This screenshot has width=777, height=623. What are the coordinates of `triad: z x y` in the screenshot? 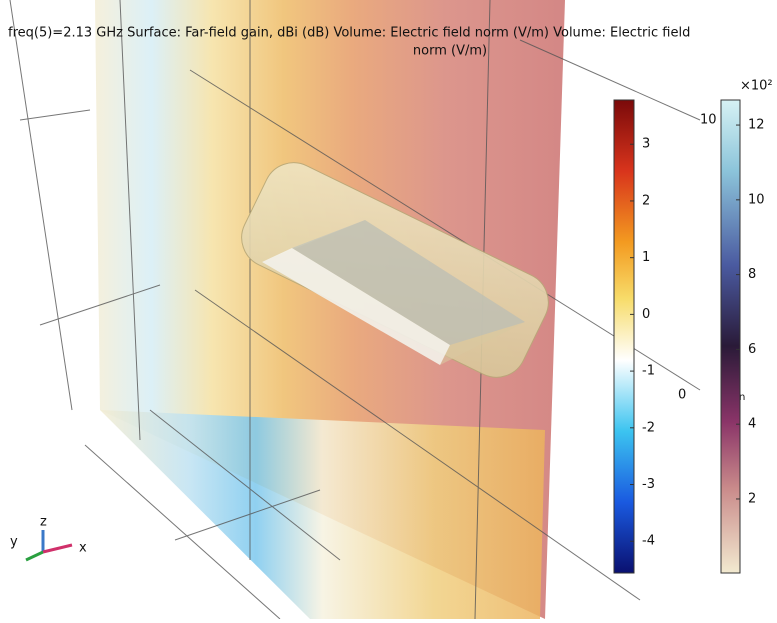 It's located at (48, 538).